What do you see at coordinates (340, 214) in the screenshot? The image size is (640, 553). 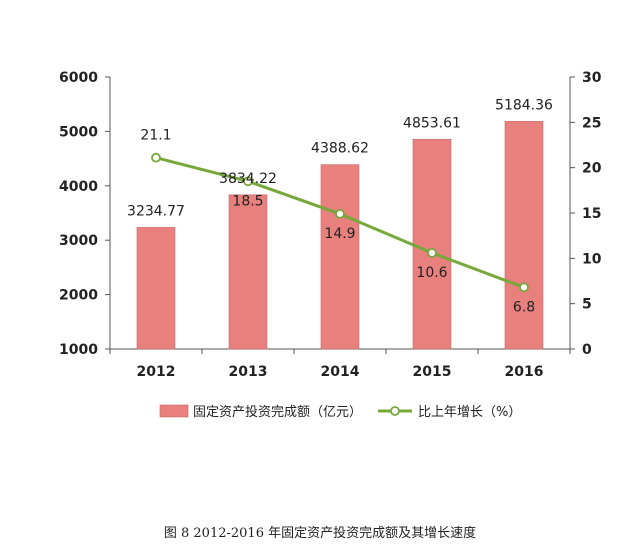 I see `growth-point-2014` at bounding box center [340, 214].